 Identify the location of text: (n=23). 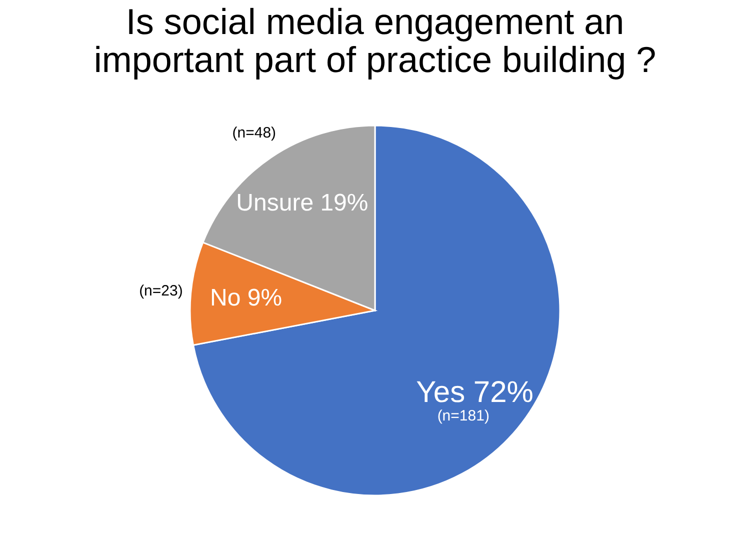
(161, 291).